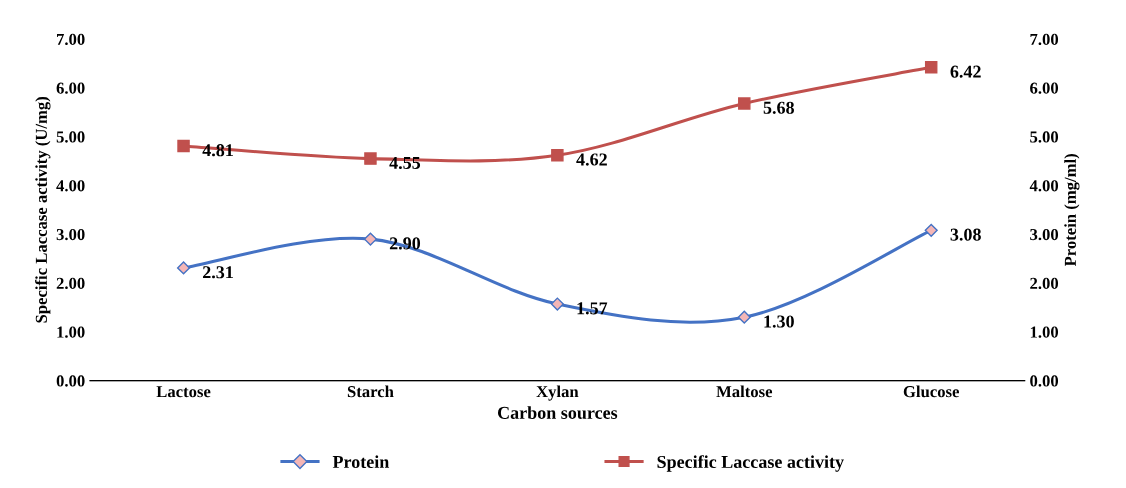  What do you see at coordinates (1044, 381) in the screenshot?
I see `y2-tick-label: 0.00` at bounding box center [1044, 381].